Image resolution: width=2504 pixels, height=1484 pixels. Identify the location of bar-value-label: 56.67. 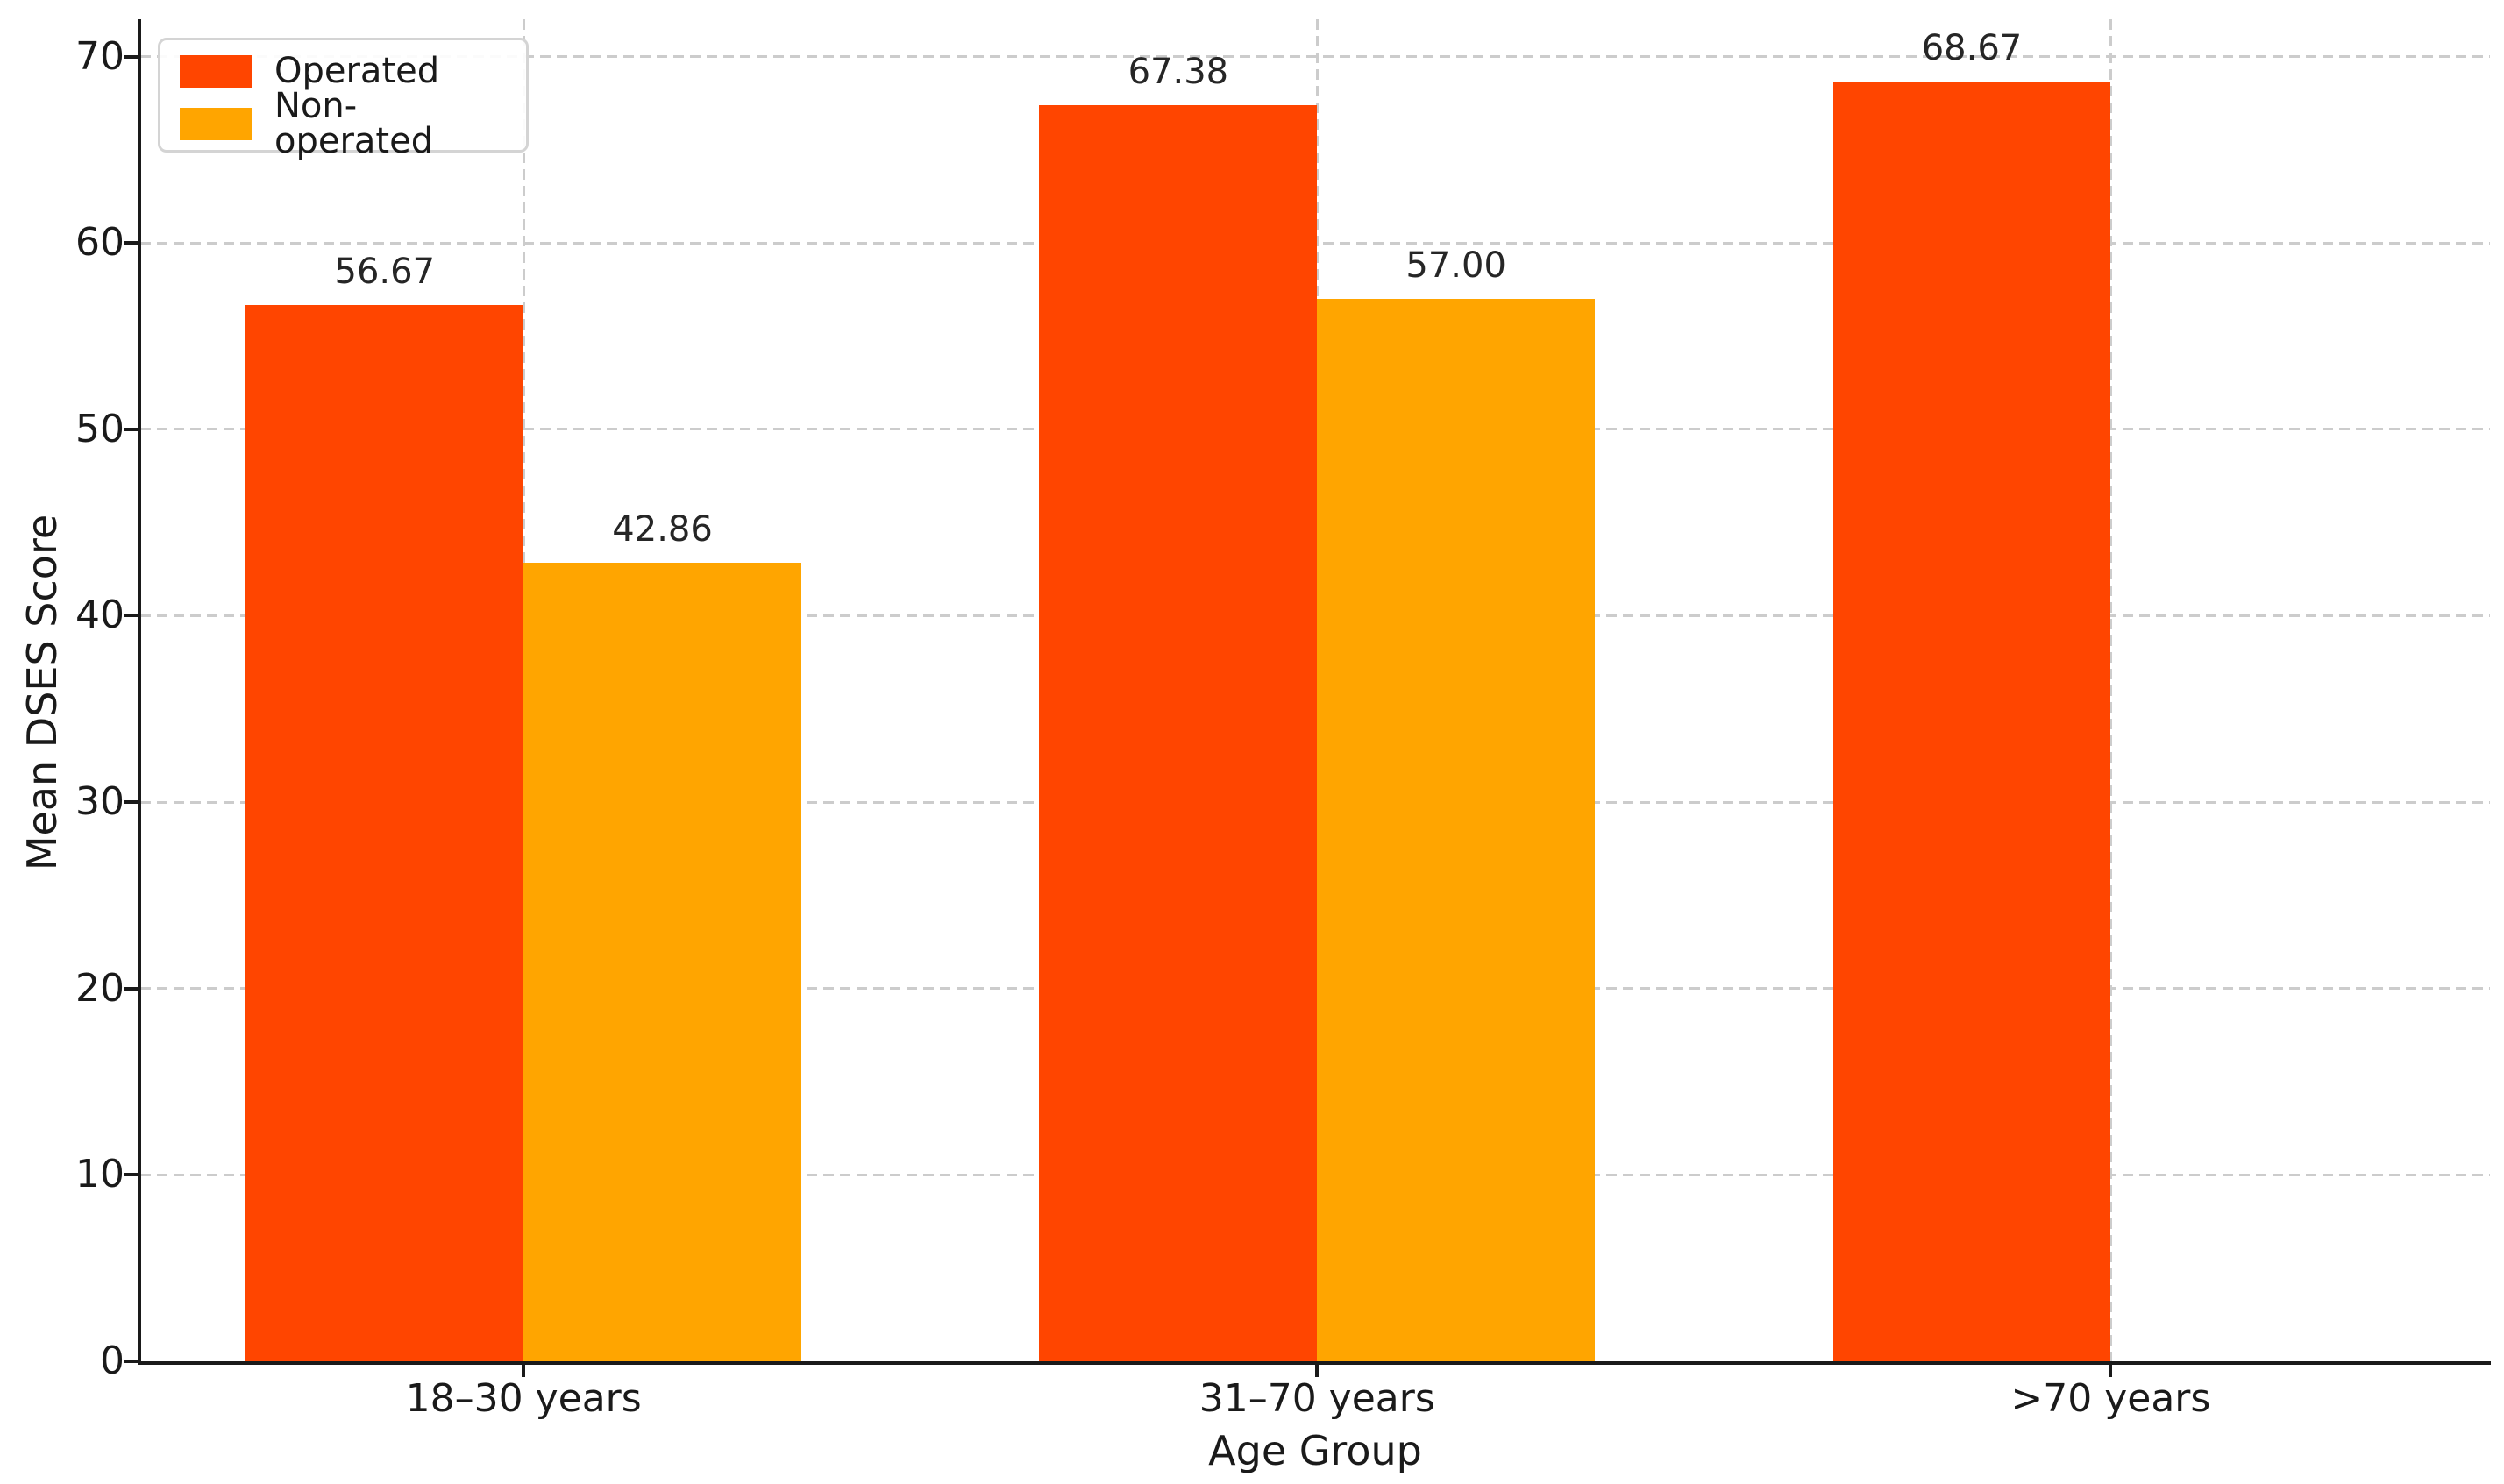
(385, 271).